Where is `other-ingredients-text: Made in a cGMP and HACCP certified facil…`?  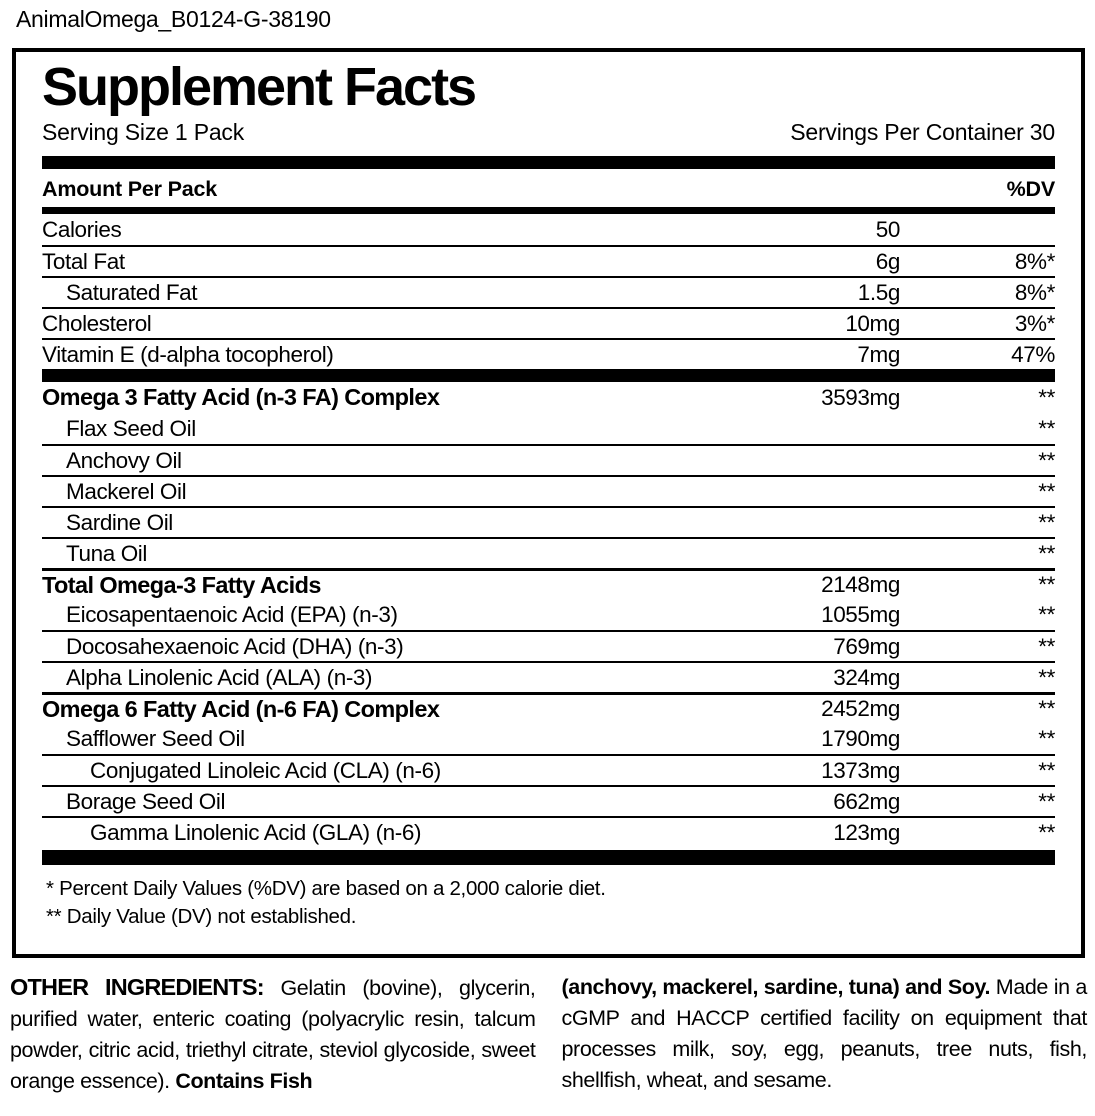 other-ingredients-text: Made in a cGMP and HACCP certified facil… is located at coordinates (824, 1033).